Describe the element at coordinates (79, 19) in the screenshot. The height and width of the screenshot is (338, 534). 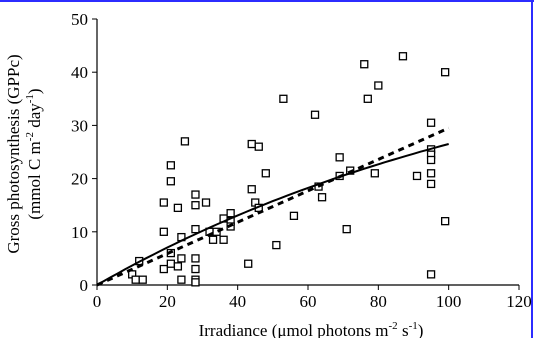
I see `y-tick-label: 50` at that location.